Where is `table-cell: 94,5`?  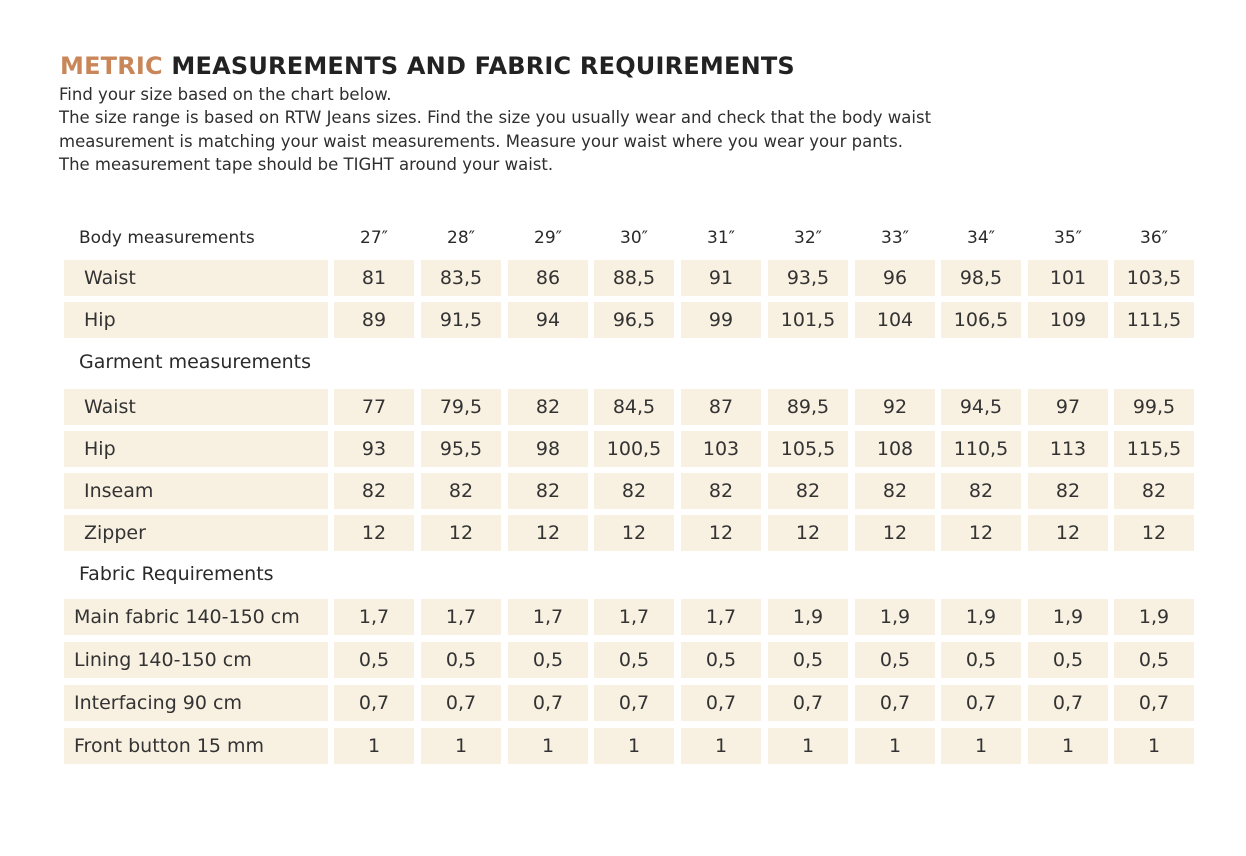 table-cell: 94,5 is located at coordinates (981, 407).